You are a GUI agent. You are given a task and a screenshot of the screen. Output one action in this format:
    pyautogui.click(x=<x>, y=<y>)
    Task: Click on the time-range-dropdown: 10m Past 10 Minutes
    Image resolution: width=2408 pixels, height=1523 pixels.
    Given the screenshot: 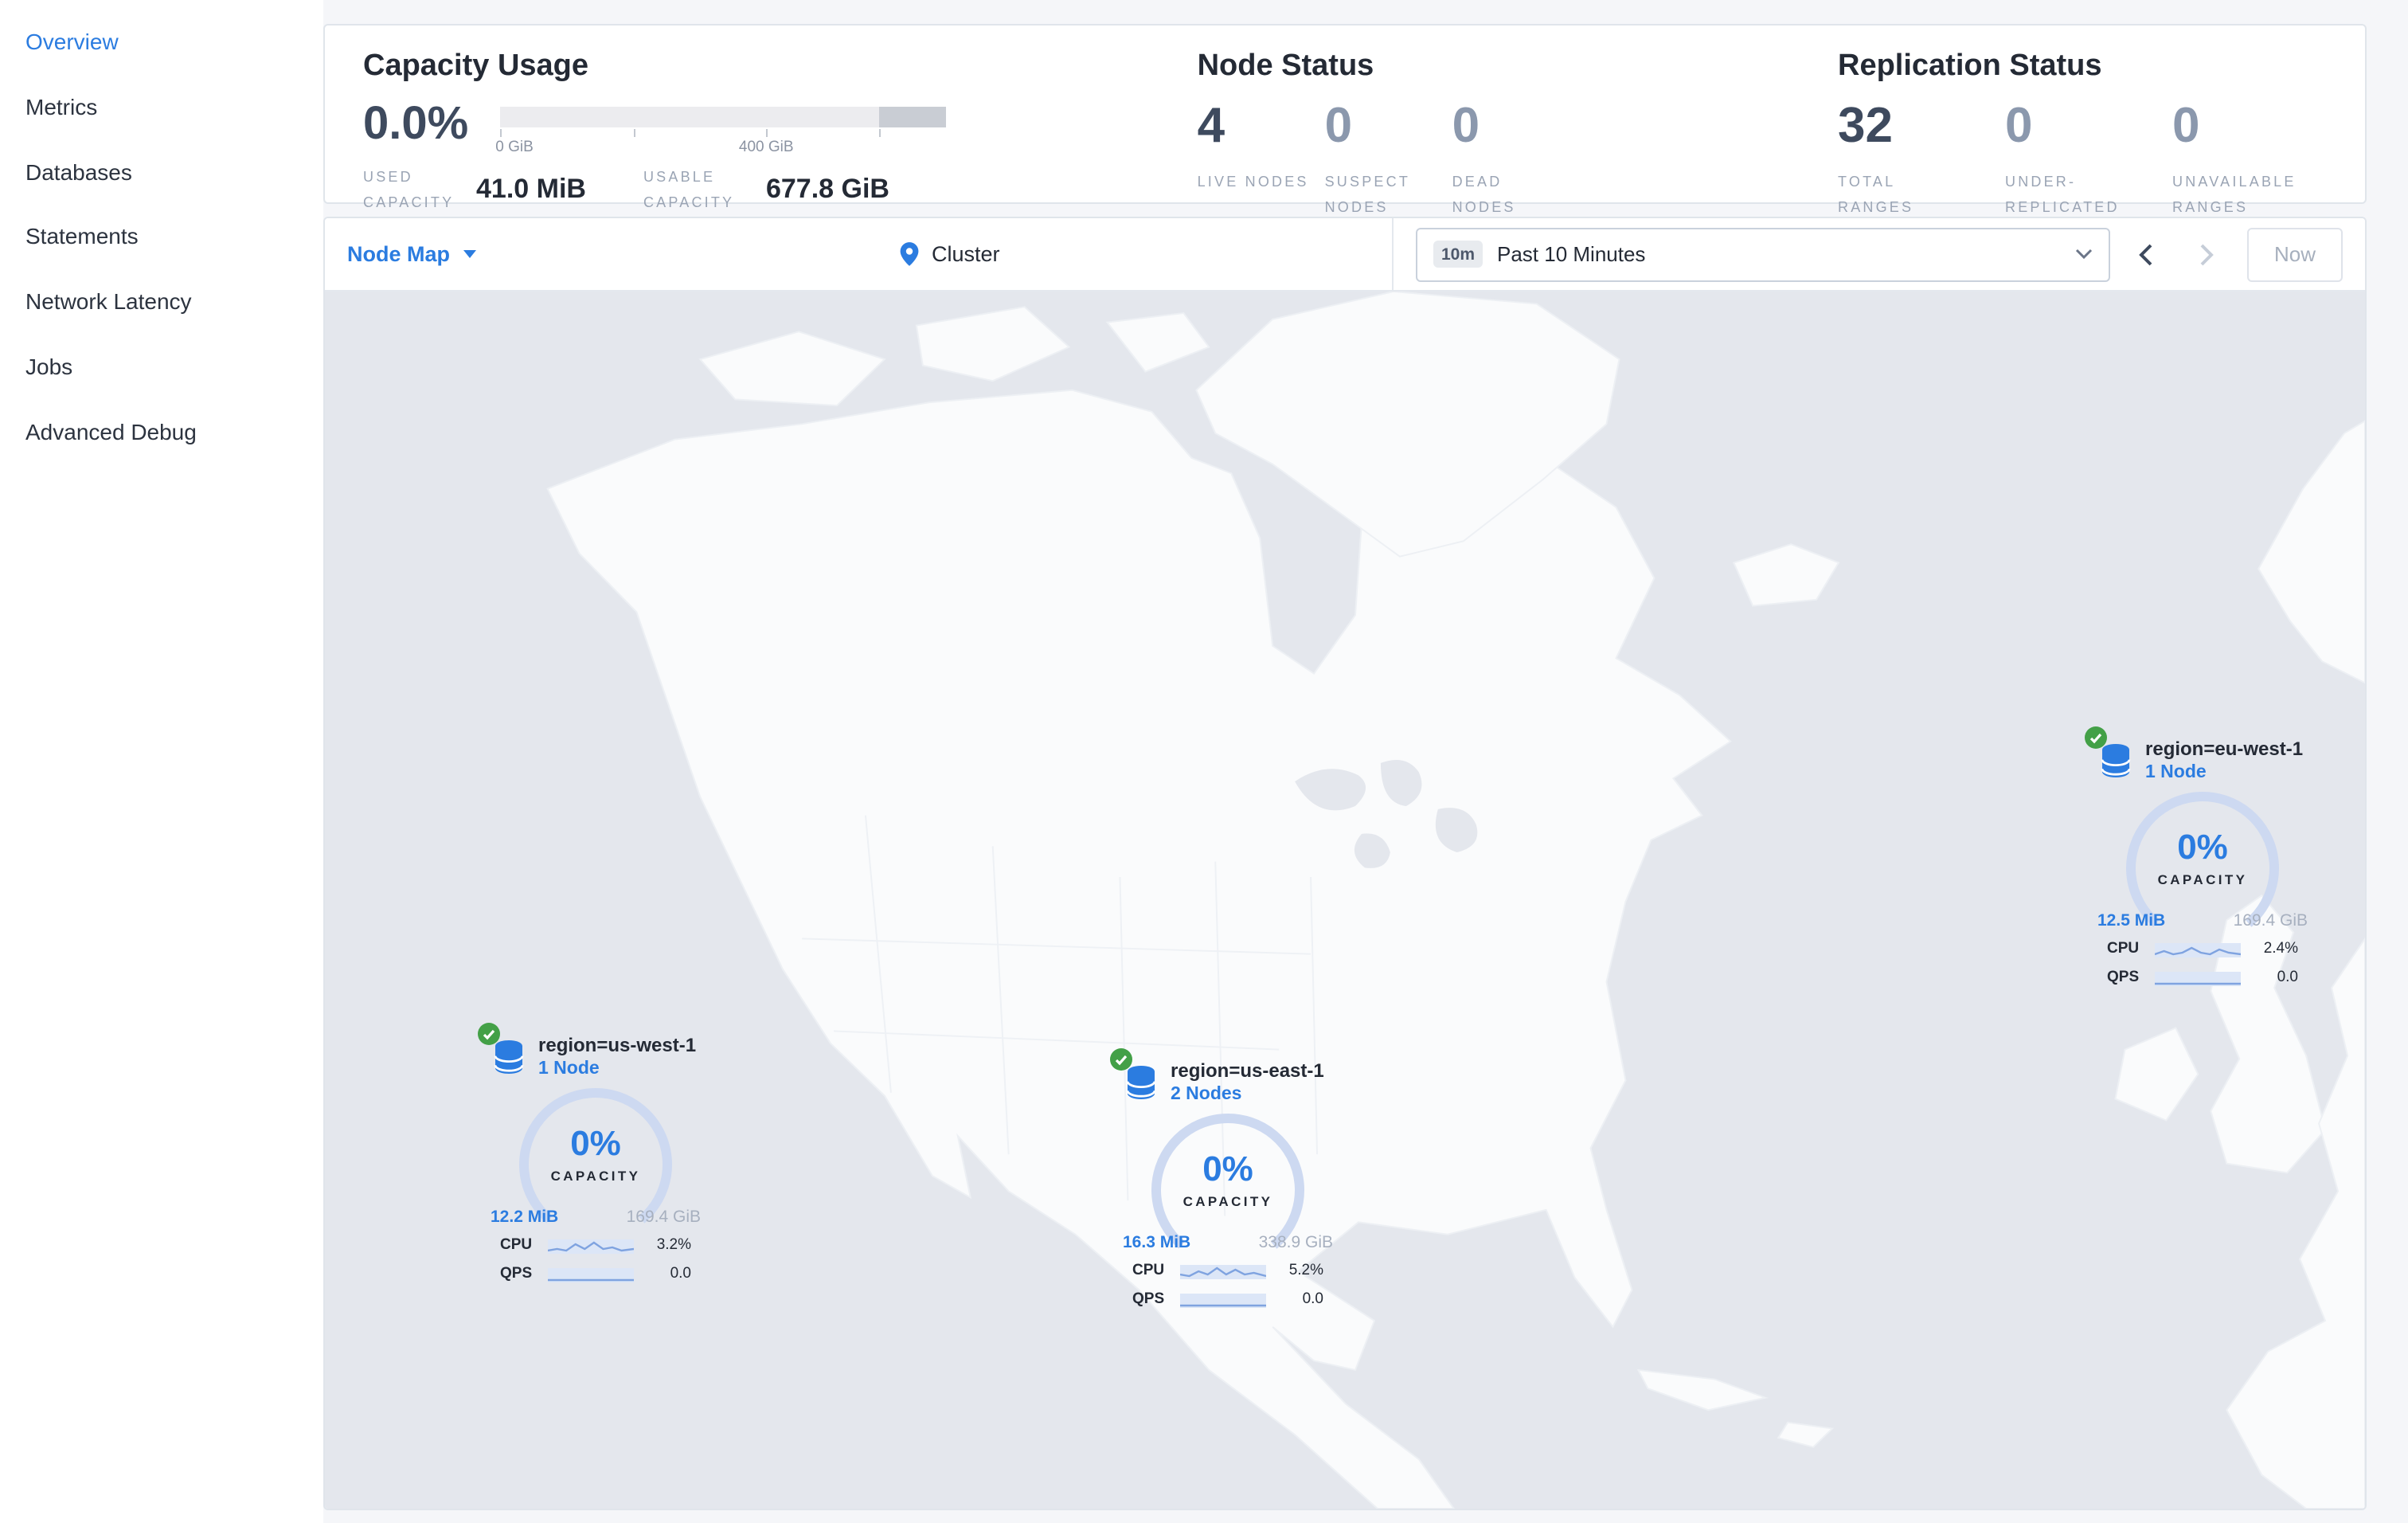 What is the action you would take?
    pyautogui.click(x=1762, y=254)
    